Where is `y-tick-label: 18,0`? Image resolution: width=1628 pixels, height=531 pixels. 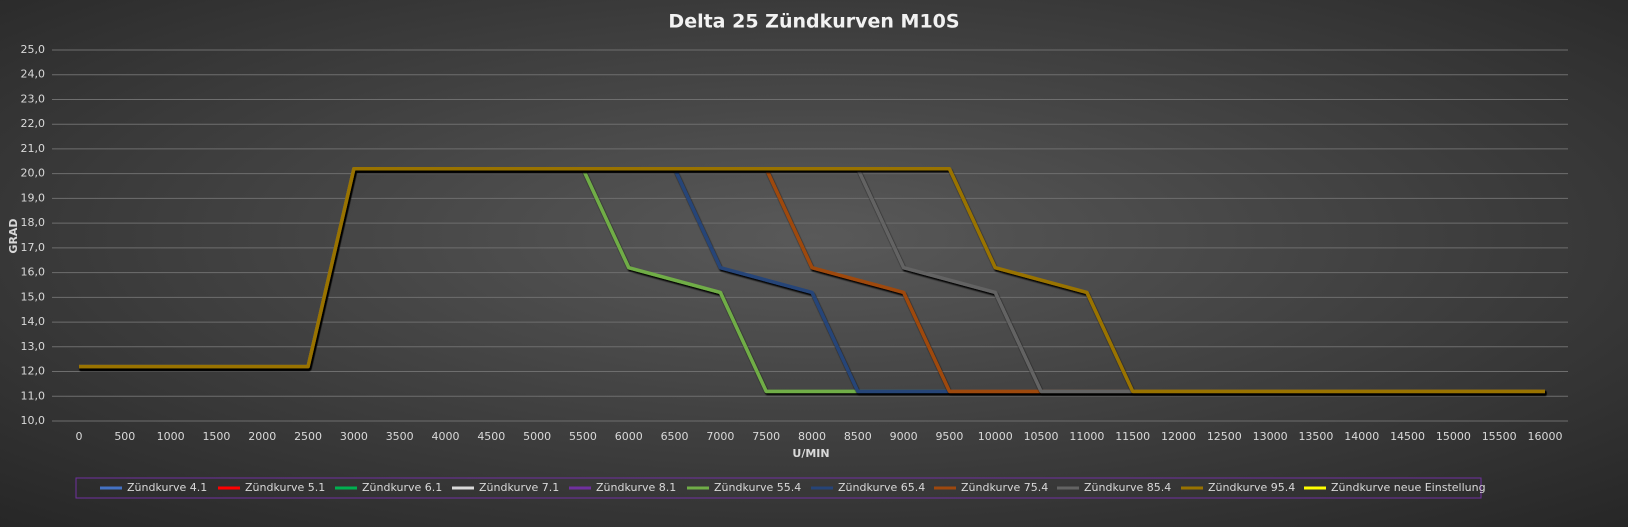
y-tick-label: 18,0 is located at coordinates (33, 222).